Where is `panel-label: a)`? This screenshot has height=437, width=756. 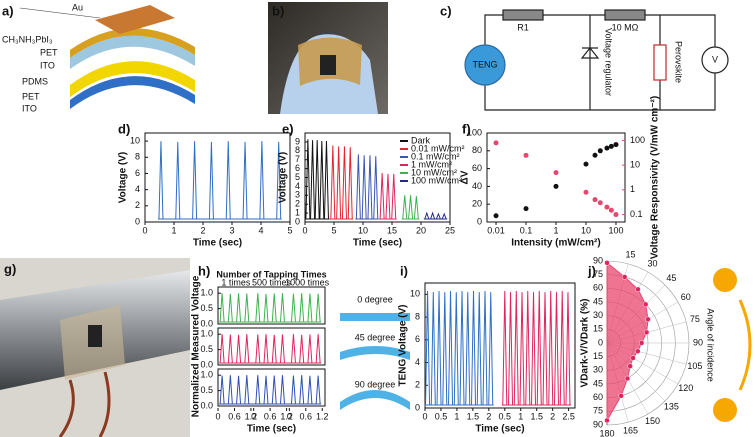
panel-label: a) is located at coordinates (8, 10).